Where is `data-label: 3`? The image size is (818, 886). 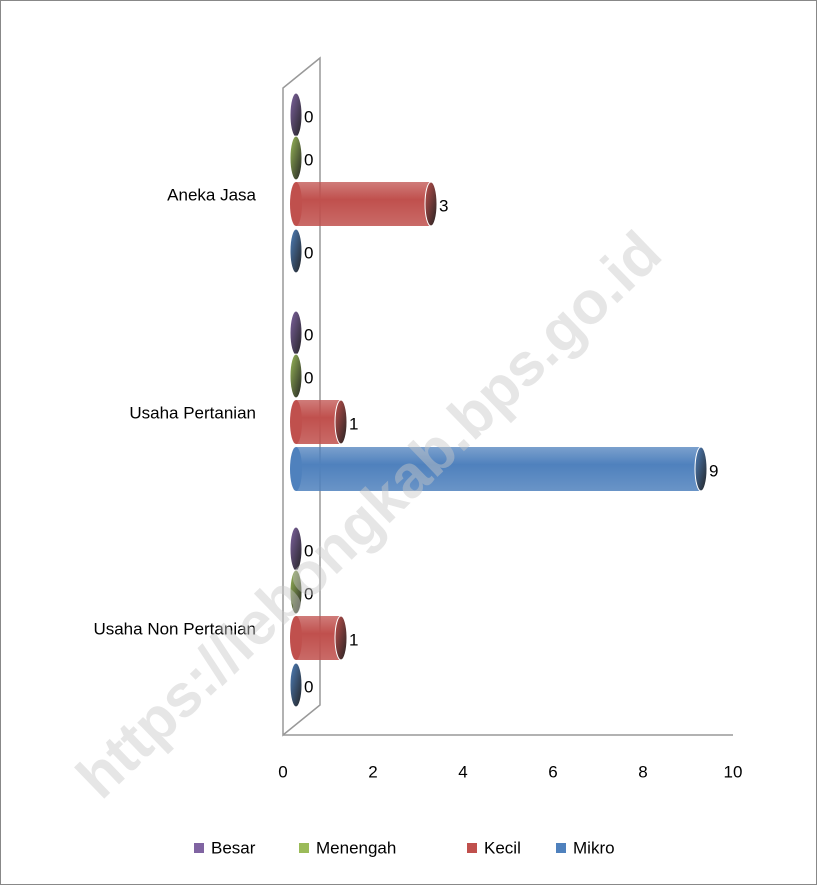 data-label: 3 is located at coordinates (443, 205).